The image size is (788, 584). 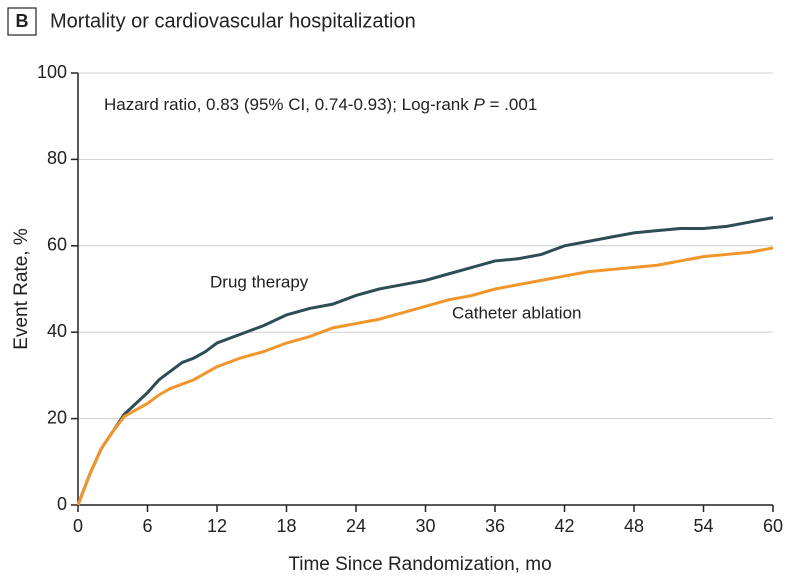 I want to click on panel-box, so click(x=22, y=21).